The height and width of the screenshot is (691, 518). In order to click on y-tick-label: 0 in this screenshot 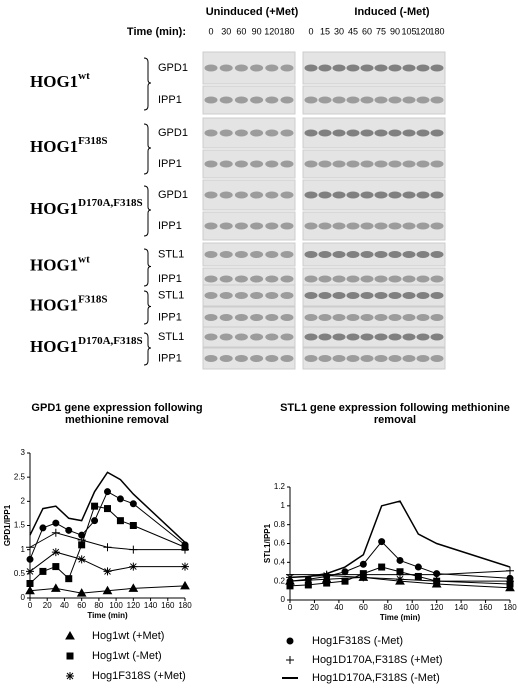, I will do `click(283, 599)`.